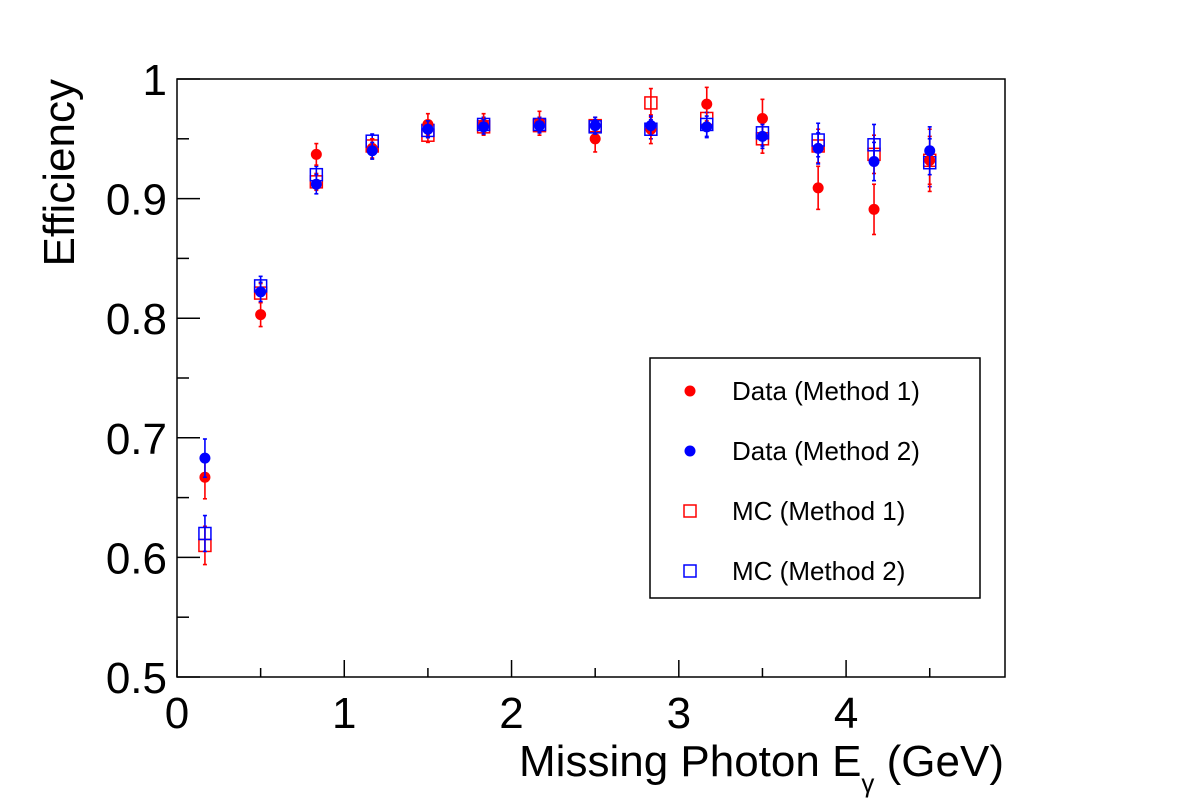 Image resolution: width=1182 pixels, height=798 pixels. What do you see at coordinates (177, 713) in the screenshot?
I see `x-tick-label: 0` at bounding box center [177, 713].